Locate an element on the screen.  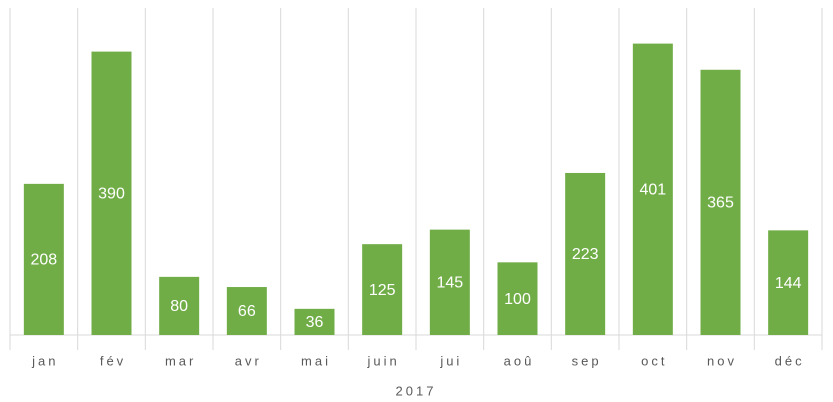
x-tick-label: aoû is located at coordinates (519, 360).